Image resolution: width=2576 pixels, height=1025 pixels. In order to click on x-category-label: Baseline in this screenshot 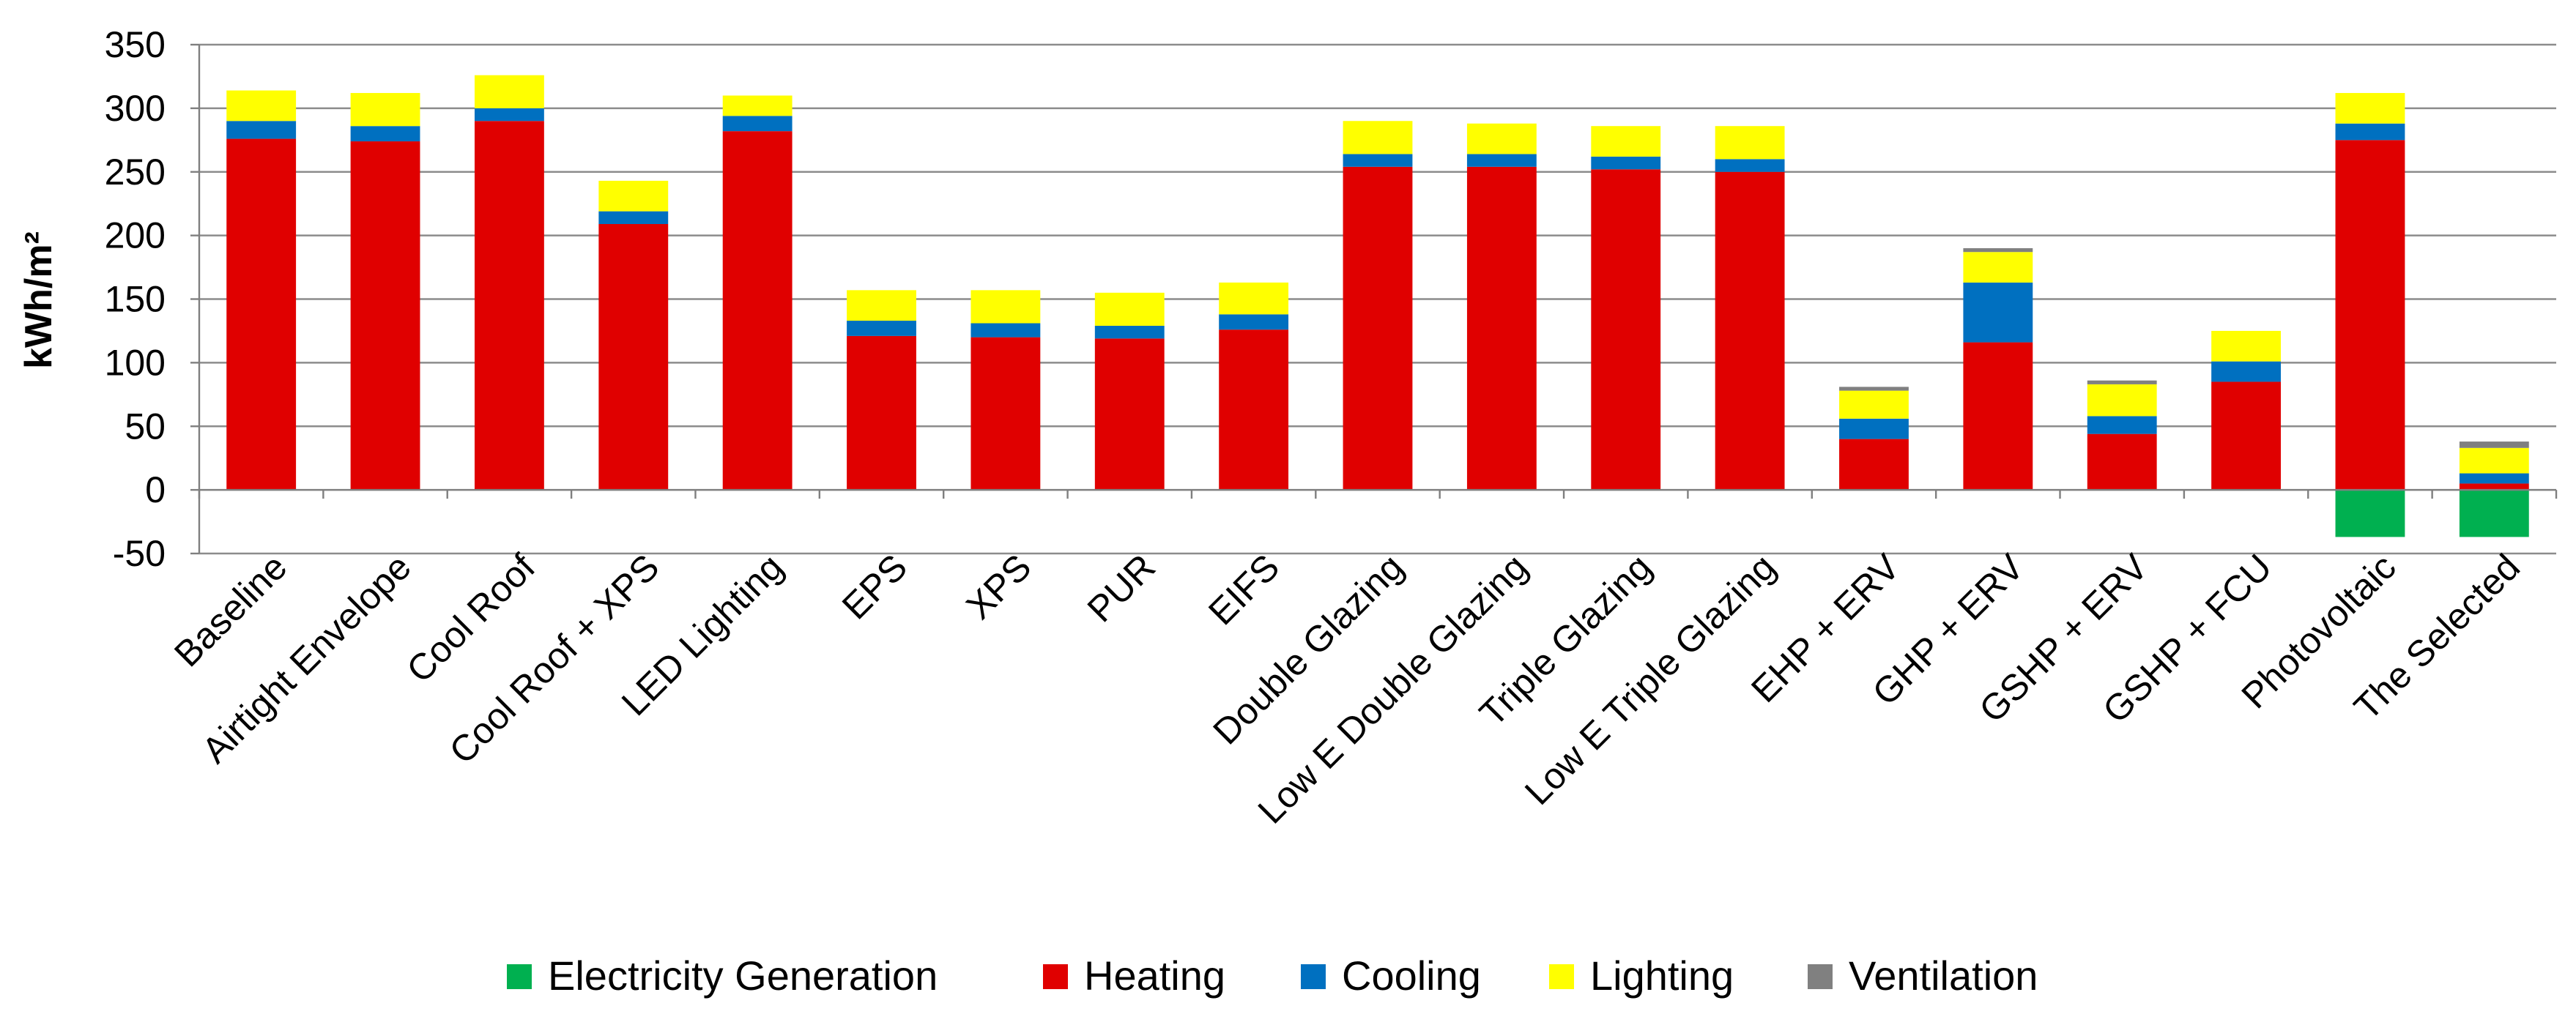, I will do `click(230, 610)`.